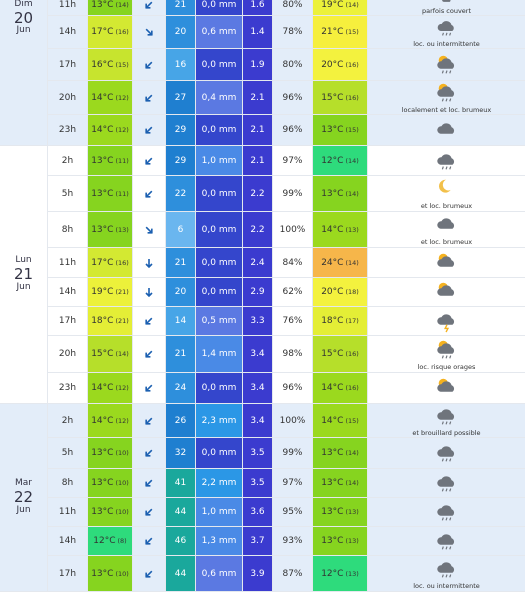 Image resolution: width=525 pixels, height=599 pixels. Describe the element at coordinates (293, 541) in the screenshot. I see `hum: 93%` at that location.